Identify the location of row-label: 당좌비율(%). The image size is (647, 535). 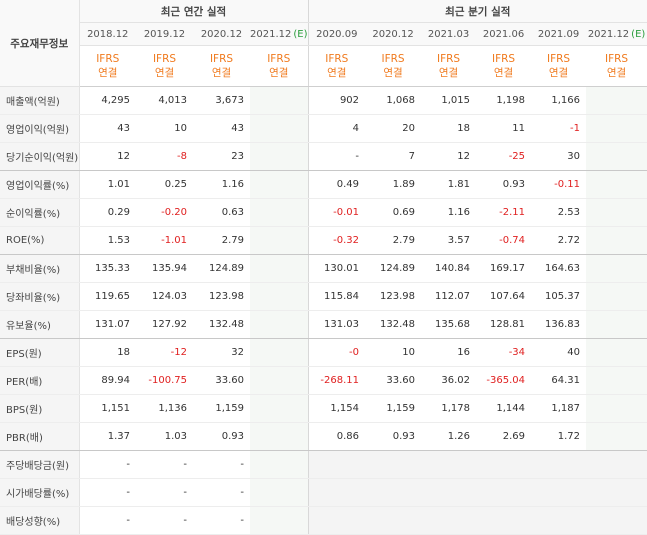
(40, 296).